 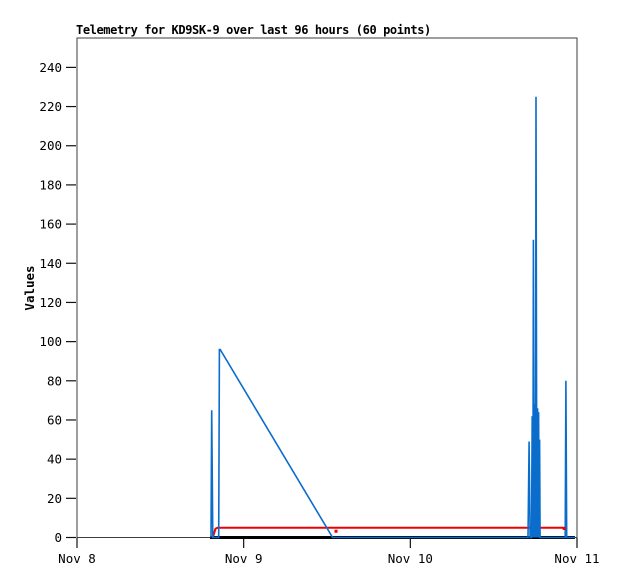 I want to click on series-red-threshold-line, so click(x=388, y=532).